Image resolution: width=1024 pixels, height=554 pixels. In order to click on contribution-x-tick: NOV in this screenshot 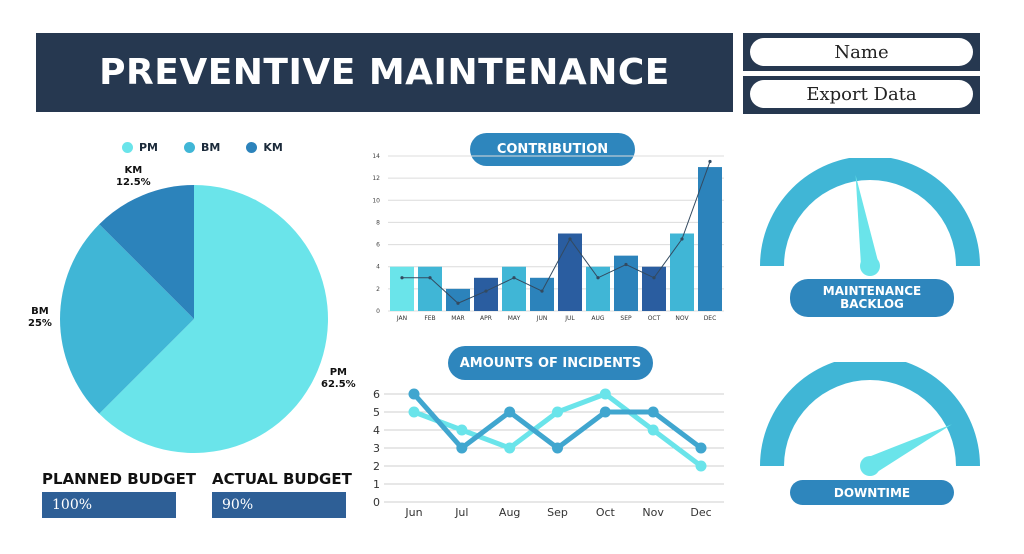, I will do `click(682, 318)`.